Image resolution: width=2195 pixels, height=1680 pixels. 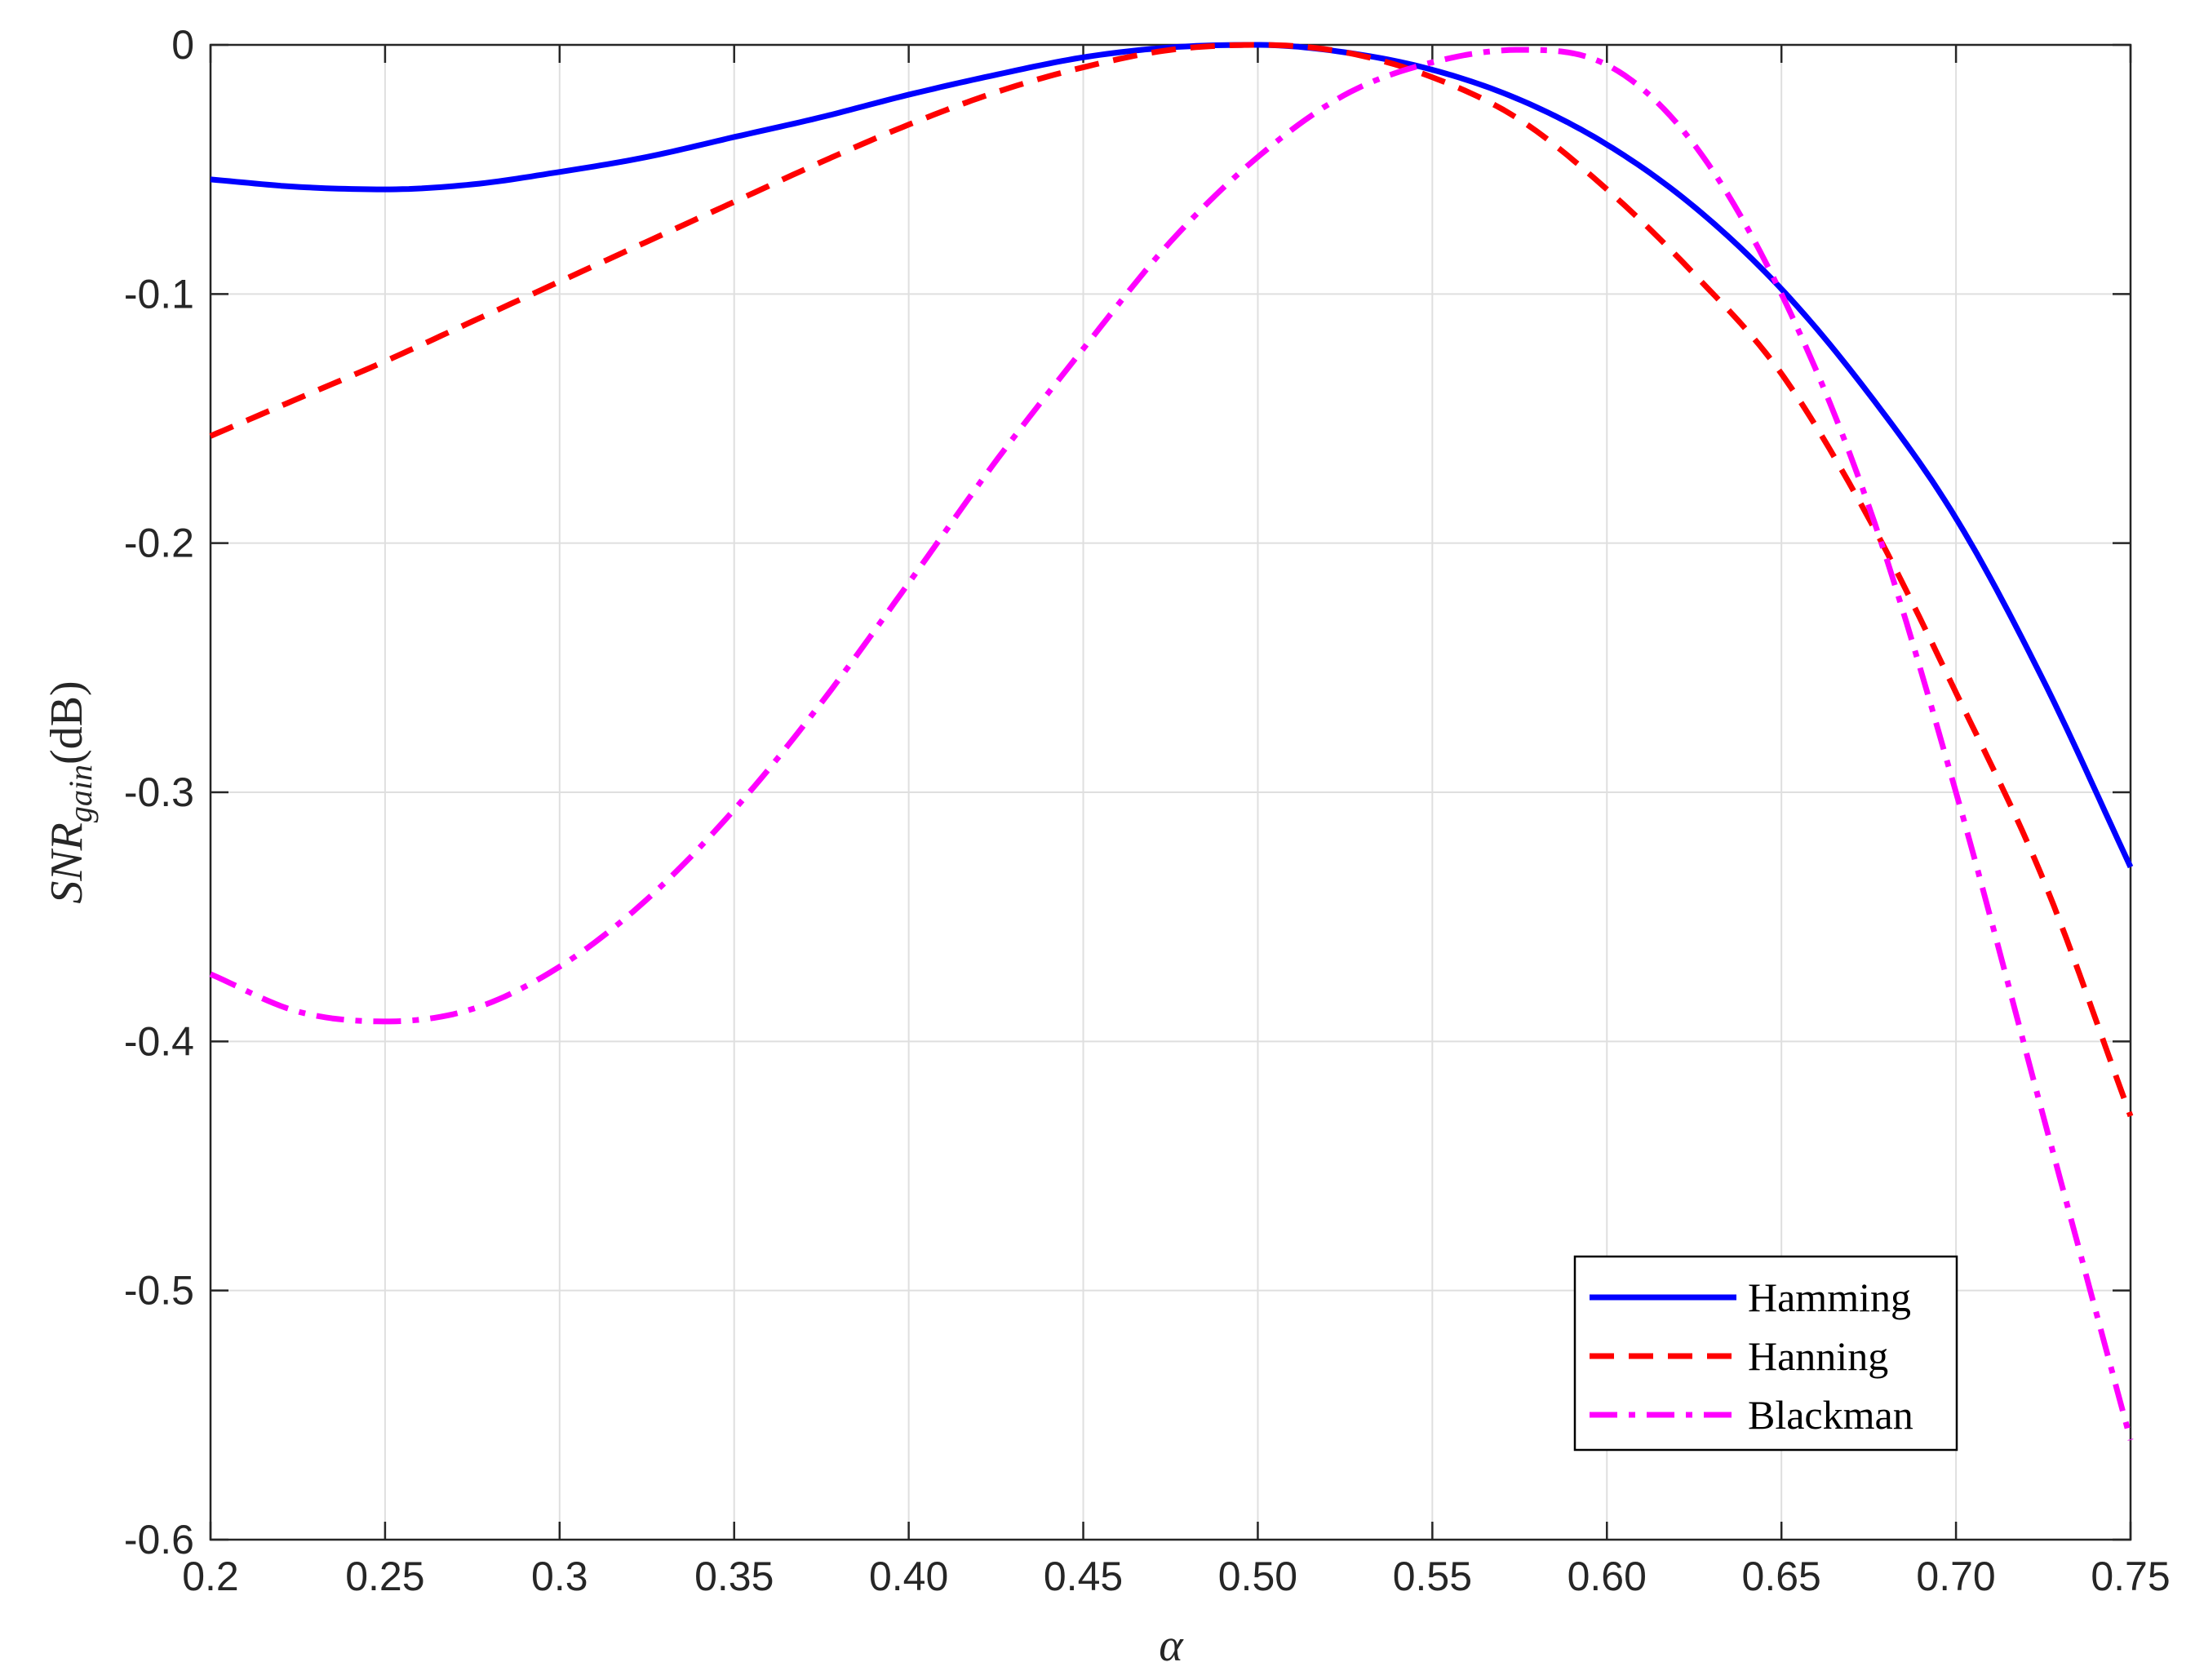 I want to click on y-tick-label: 0, so click(x=183, y=45).